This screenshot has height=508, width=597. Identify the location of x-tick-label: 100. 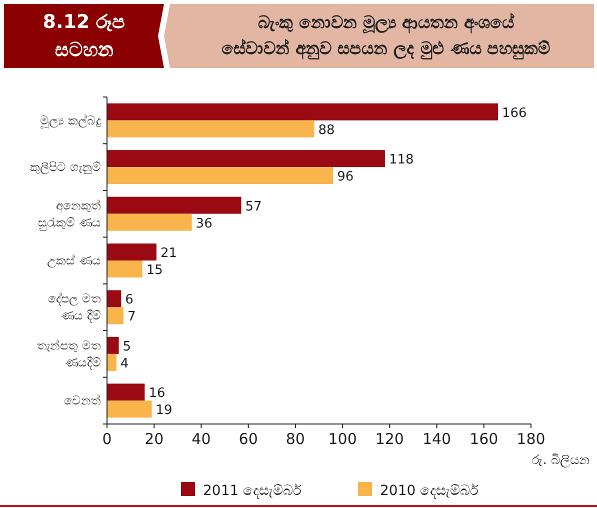
(342, 439).